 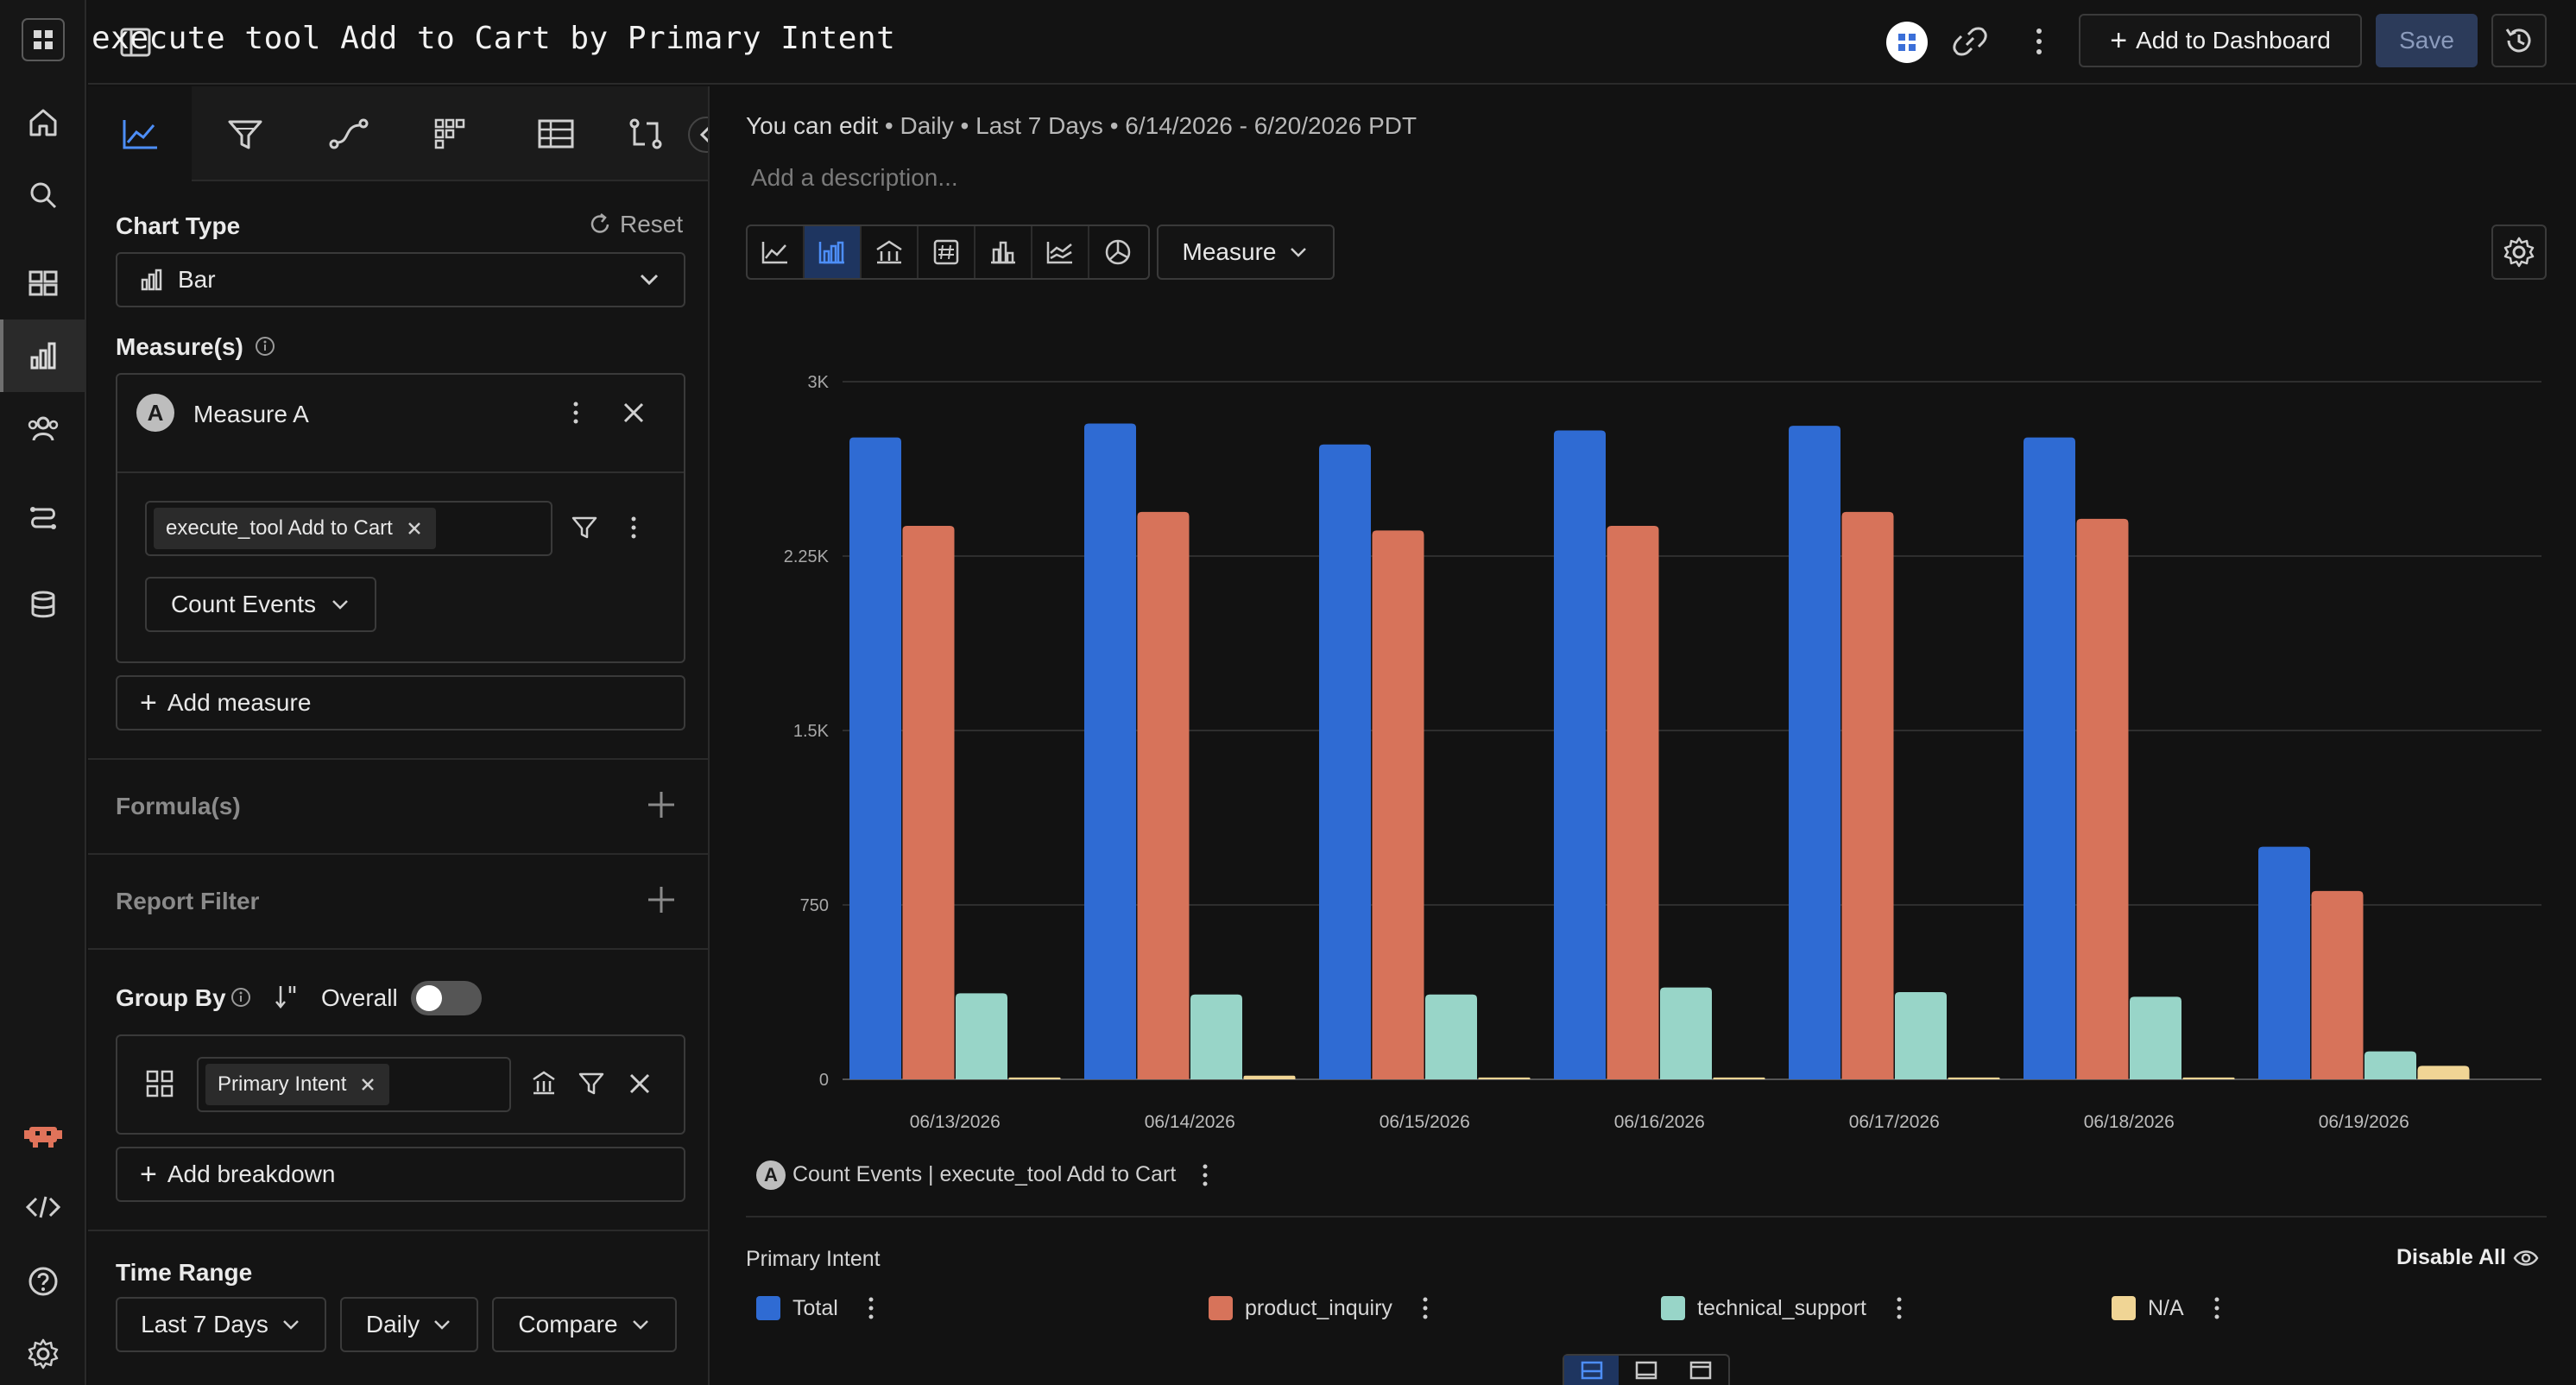 I want to click on sort-icon, so click(x=286, y=996).